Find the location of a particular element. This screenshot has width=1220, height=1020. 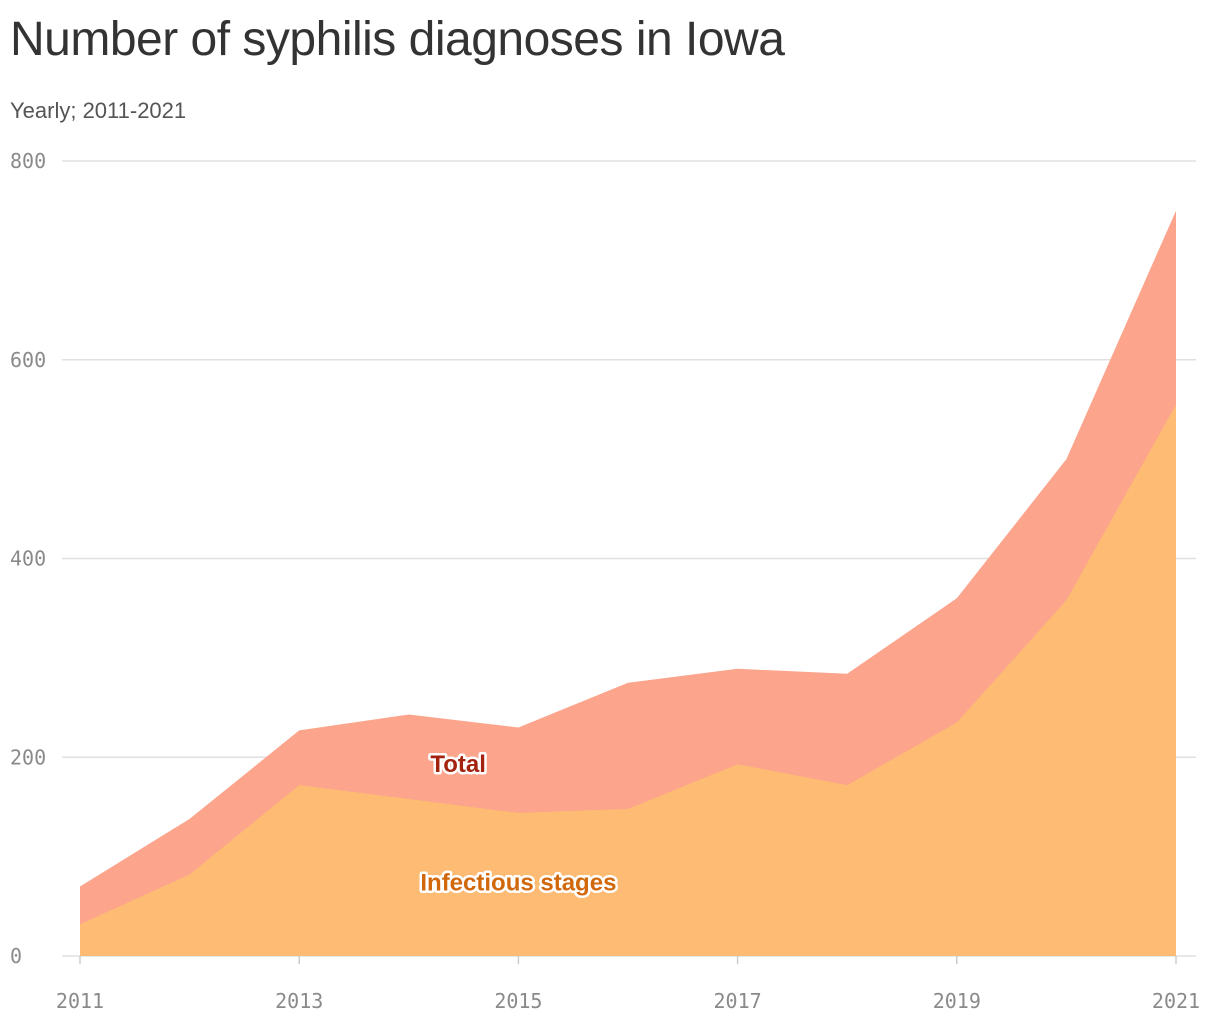

x-tick-label: 2011 is located at coordinates (80, 1001).